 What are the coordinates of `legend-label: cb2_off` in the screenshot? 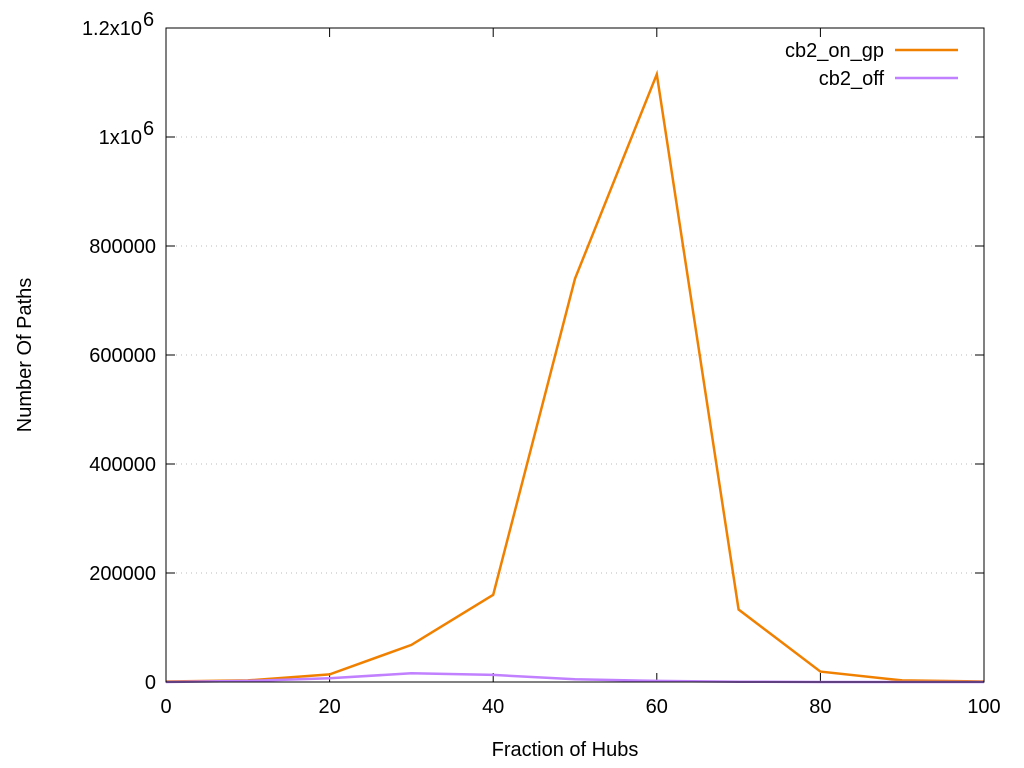 It's located at (852, 79).